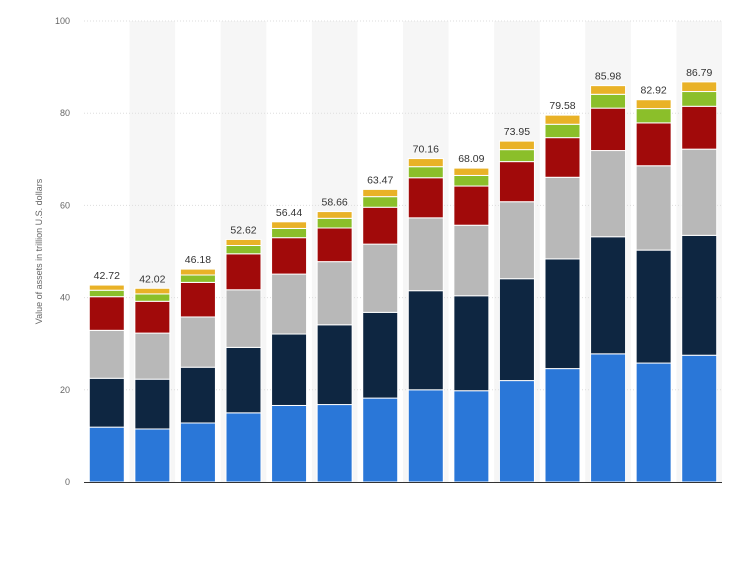 The height and width of the screenshot is (565, 754). Describe the element at coordinates (198, 260) in the screenshot. I see `bar-total-label: 46.18` at that location.